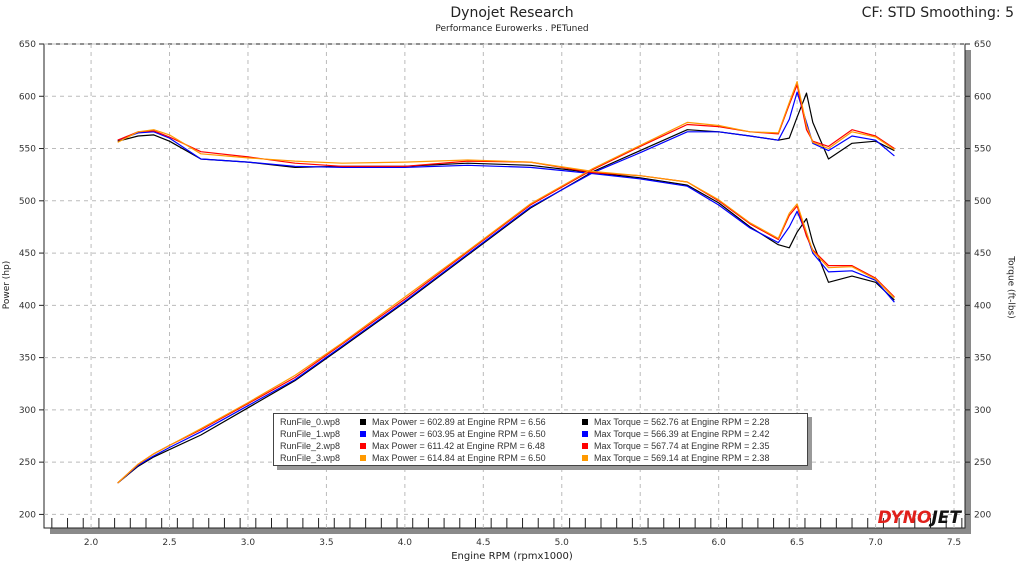 The image size is (1024, 578). Describe the element at coordinates (982, 411) in the screenshot. I see `y2-tick-label: 300` at that location.